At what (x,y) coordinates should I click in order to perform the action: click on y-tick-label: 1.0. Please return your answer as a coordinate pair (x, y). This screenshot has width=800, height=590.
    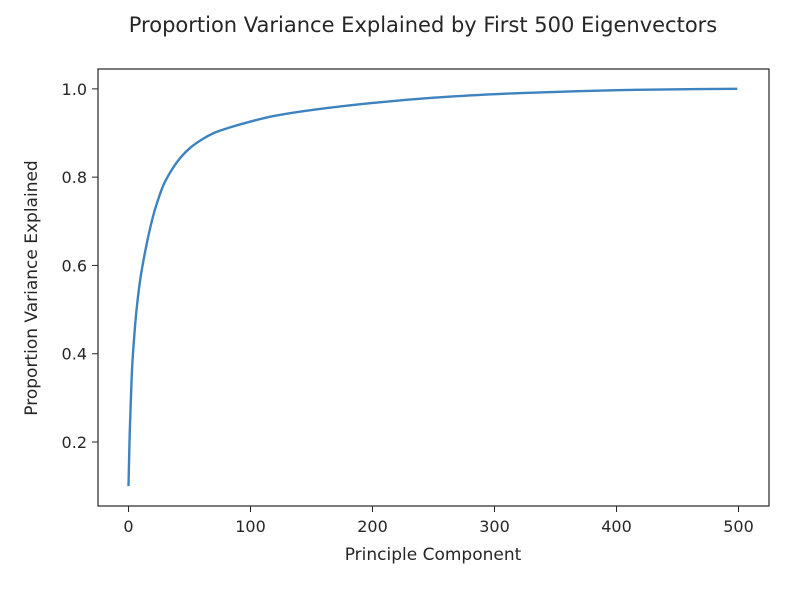
    Looking at the image, I should click on (74, 89).